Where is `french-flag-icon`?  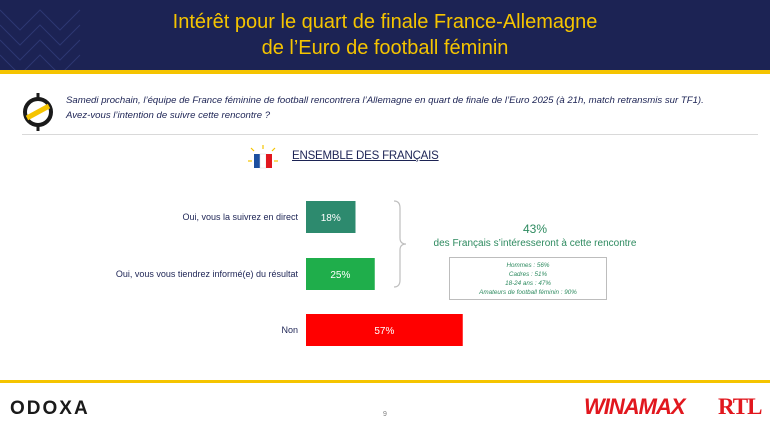 french-flag-icon is located at coordinates (263, 157).